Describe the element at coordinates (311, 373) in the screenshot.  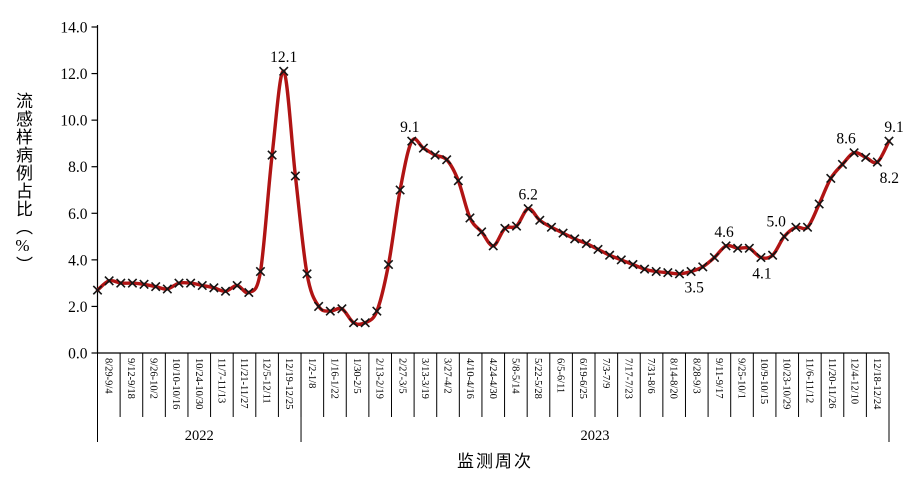
I see `x-tick-label: 1/2-1/8` at that location.